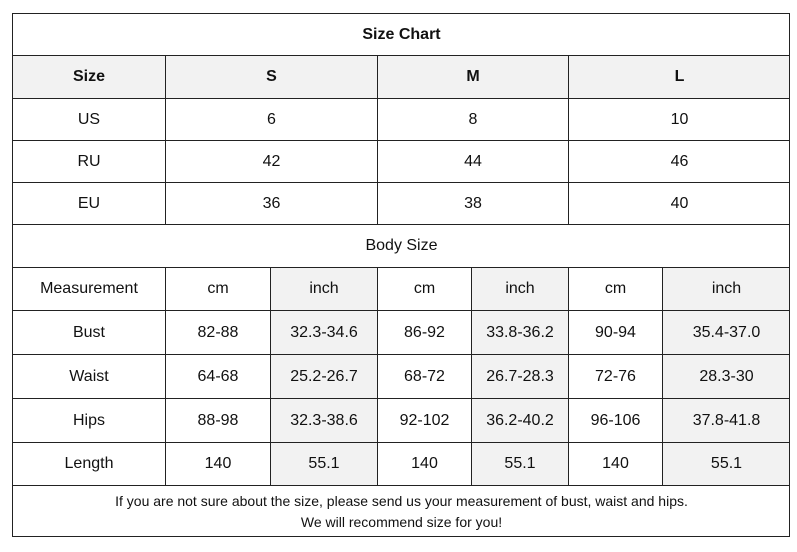 The height and width of the screenshot is (552, 797). Describe the element at coordinates (472, 119) in the screenshot. I see `size-cell: 8` at that location.